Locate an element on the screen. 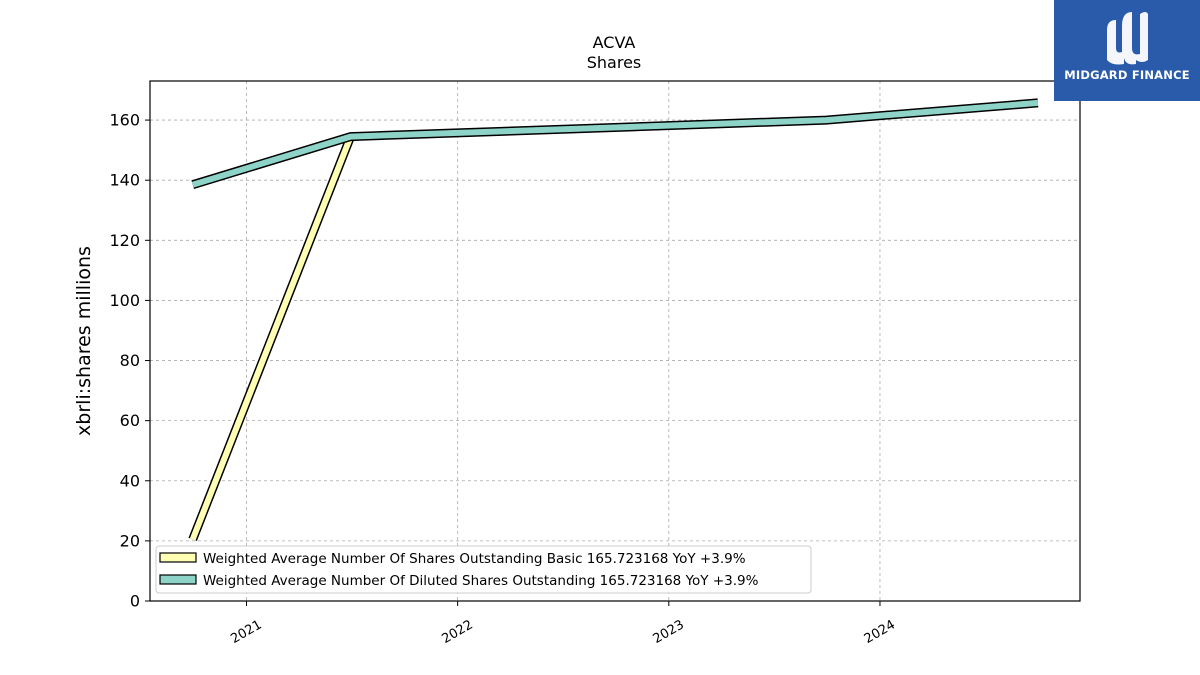 The image size is (1200, 675). x-tick-label: 2023 is located at coordinates (669, 632).